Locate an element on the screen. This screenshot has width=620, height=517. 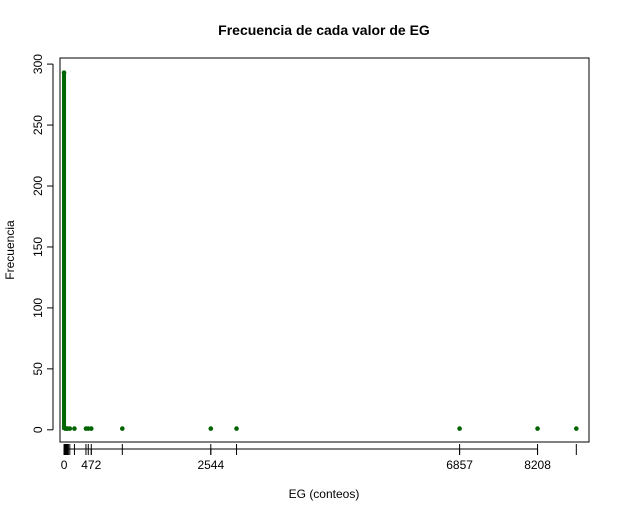
x-tick-label: 8208 is located at coordinates (537, 465).